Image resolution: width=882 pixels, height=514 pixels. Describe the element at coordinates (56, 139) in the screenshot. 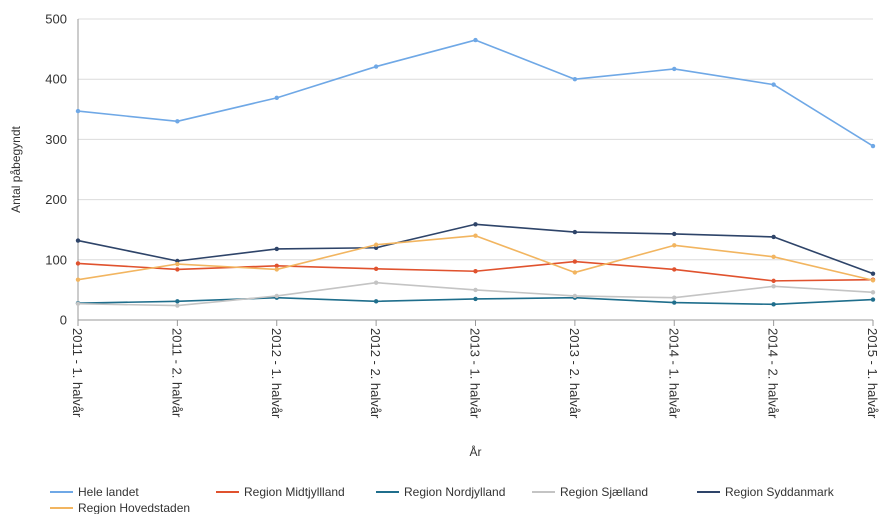

I see `y-tick-label: 300` at that location.